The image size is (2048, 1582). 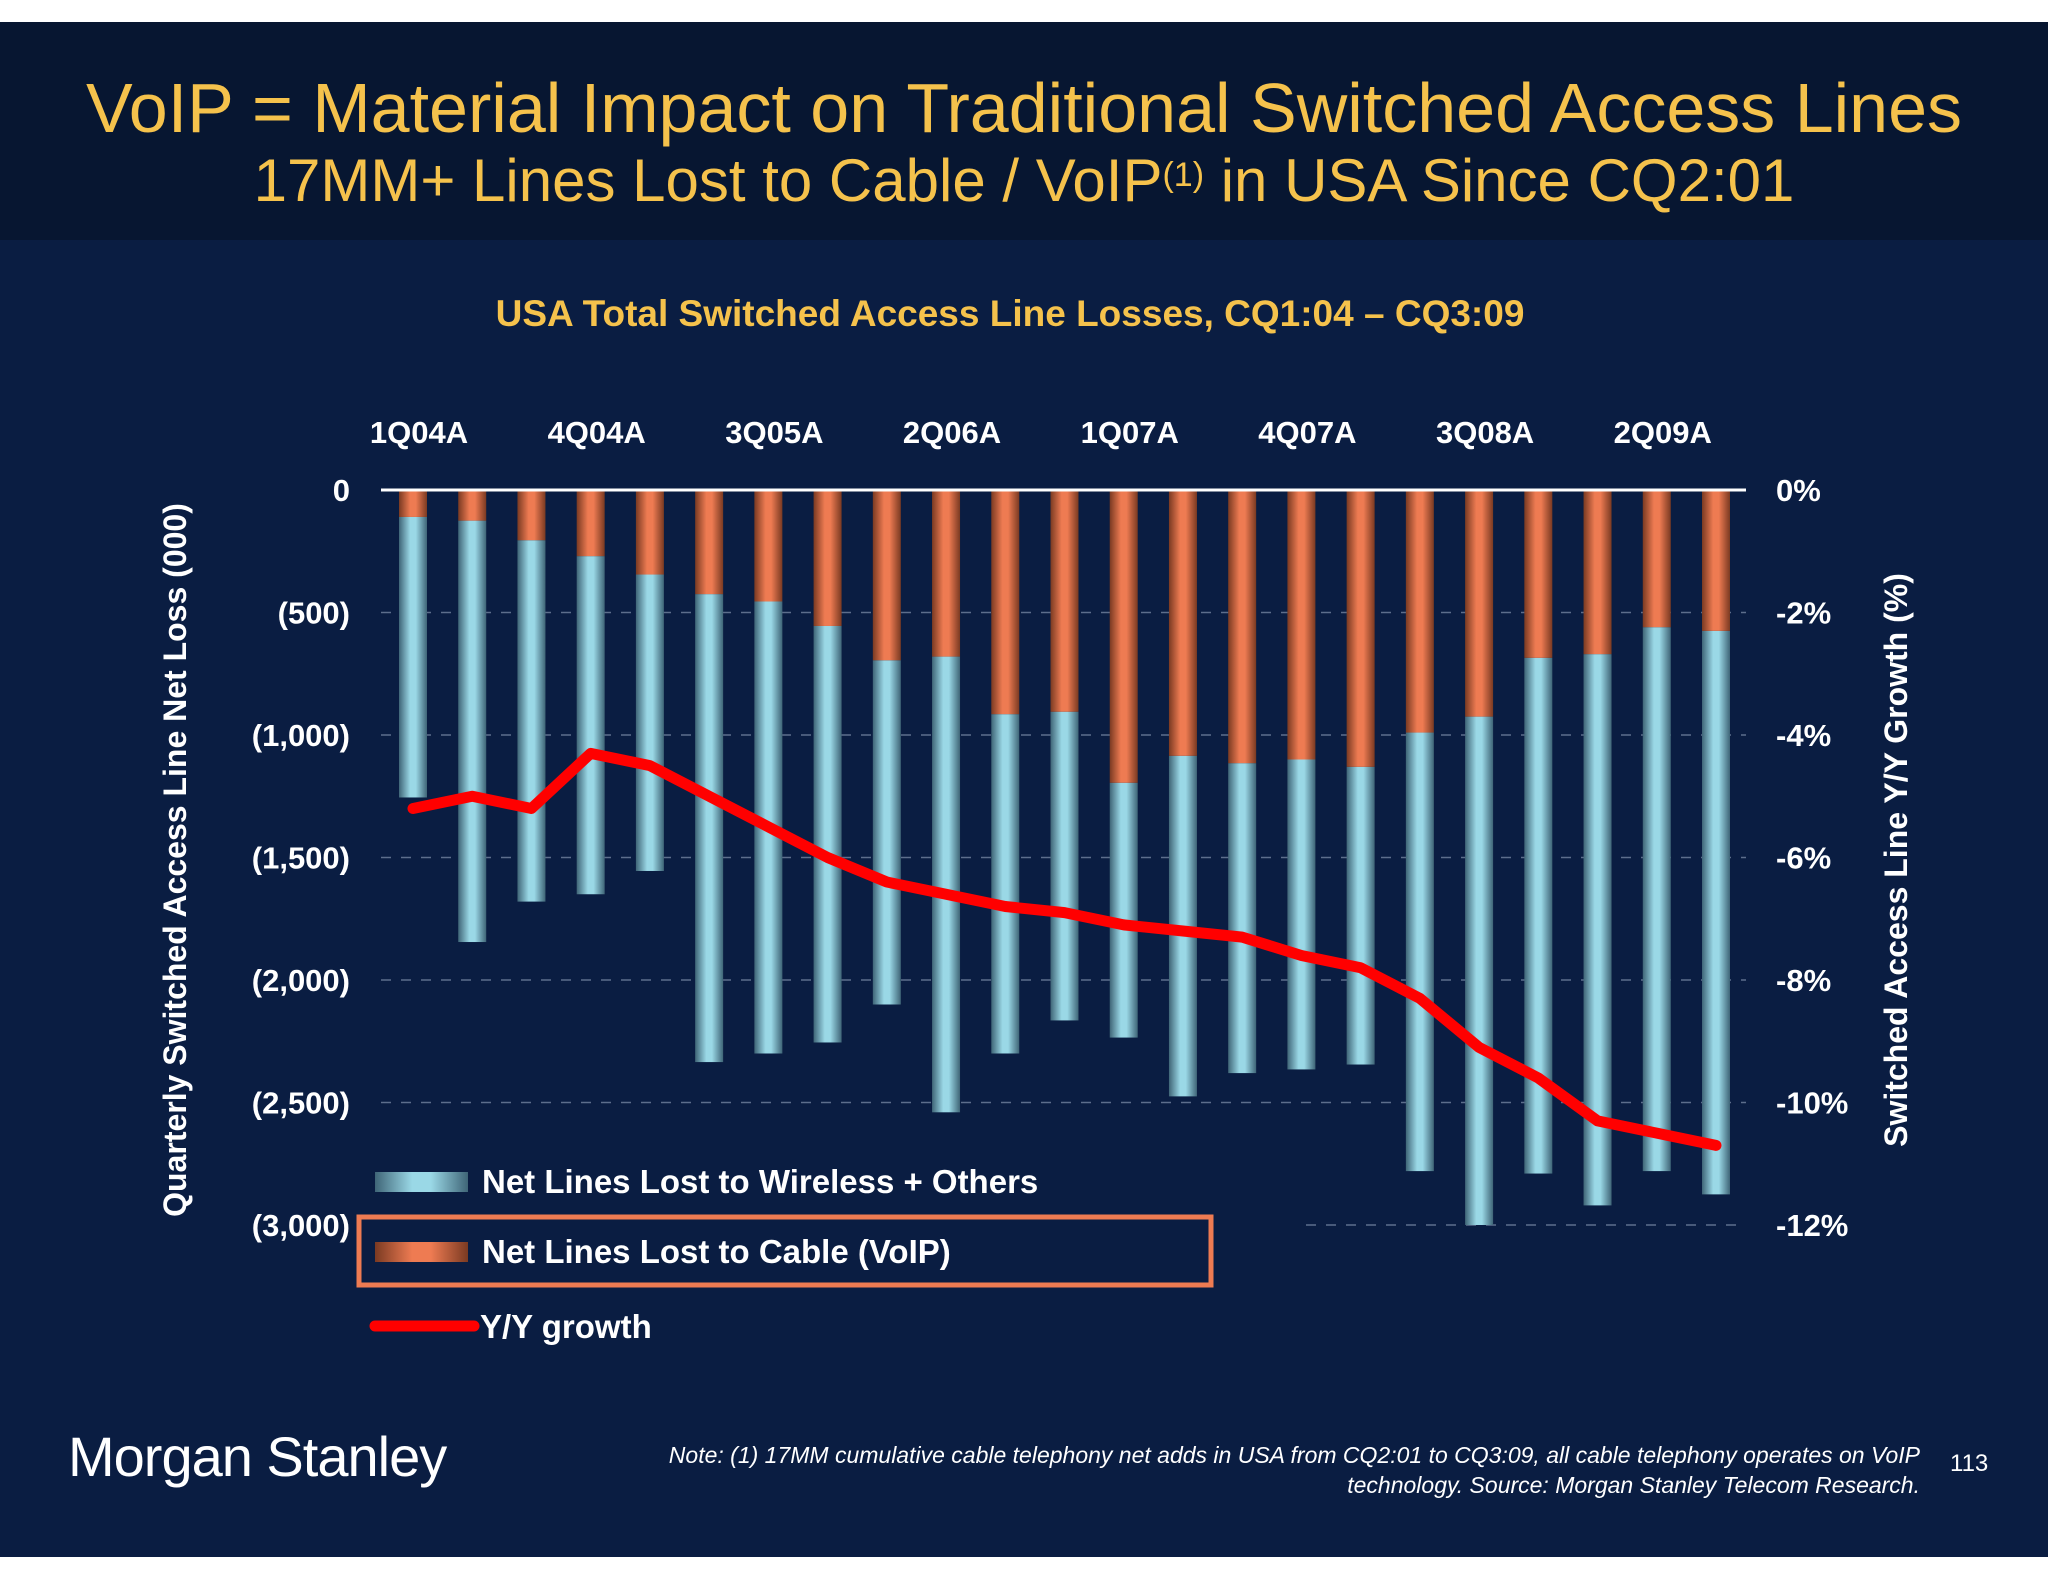 I want to click on left-tick-label: (1,500), so click(x=301, y=858).